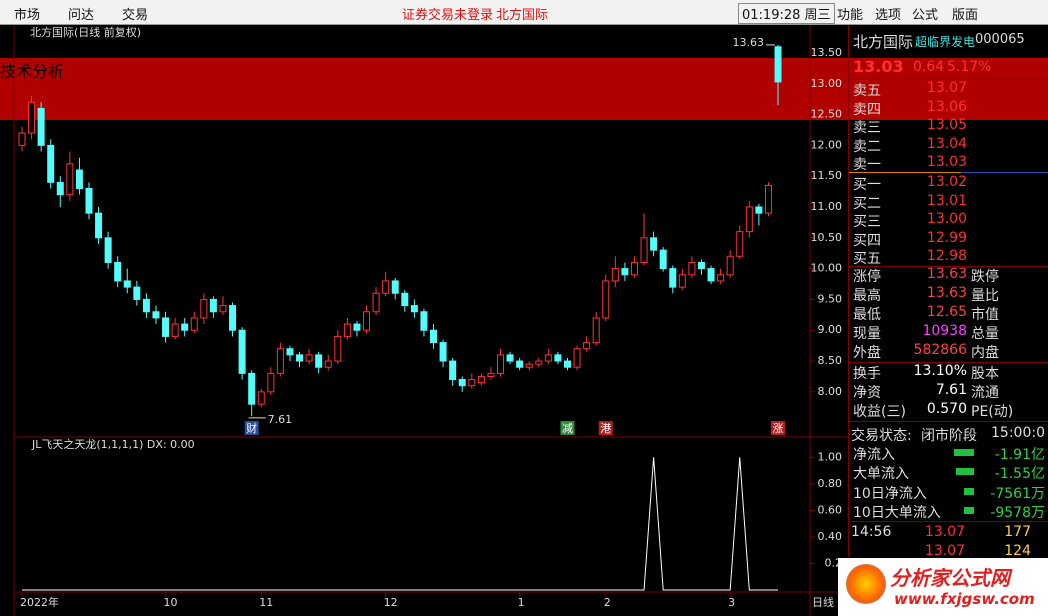 The width and height of the screenshot is (1048, 616). What do you see at coordinates (391, 602) in the screenshot?
I see `x-tick-label: 12` at bounding box center [391, 602].